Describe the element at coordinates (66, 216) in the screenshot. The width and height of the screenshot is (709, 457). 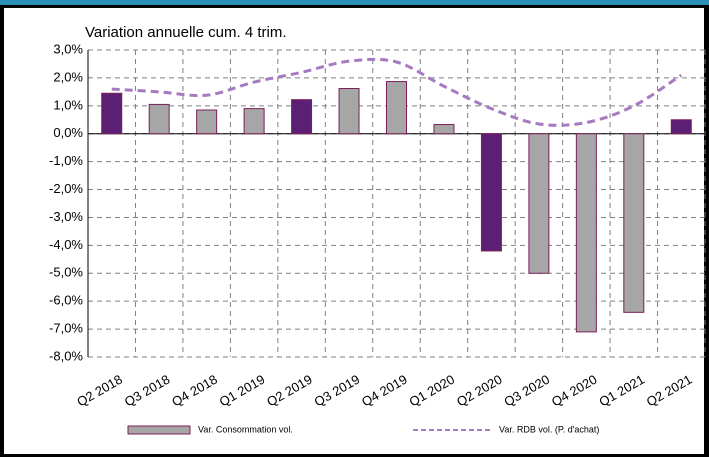
I see `y-tick-label: -3,0%` at that location.